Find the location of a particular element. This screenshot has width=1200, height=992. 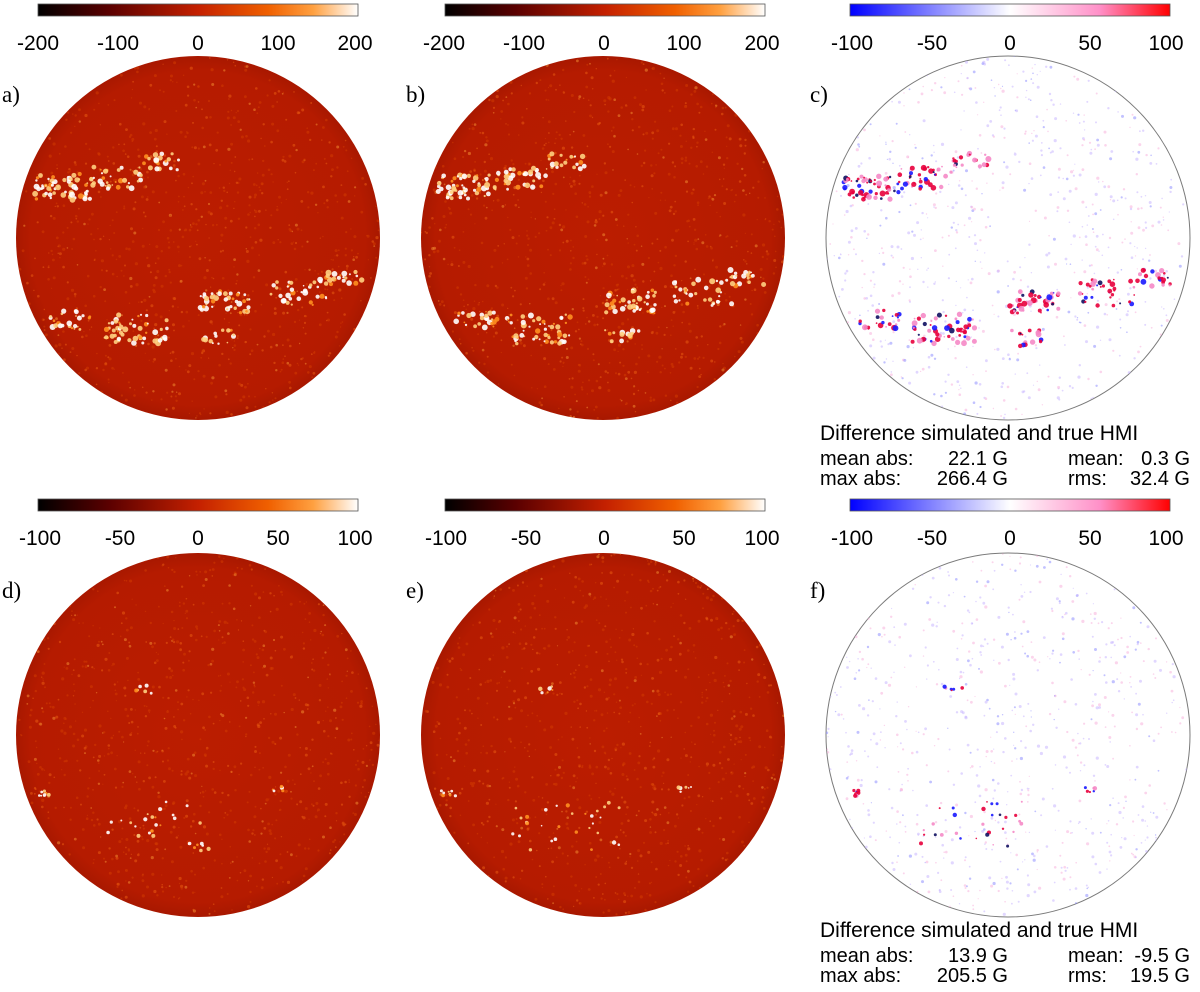

panel-label: f) is located at coordinates (817, 590).